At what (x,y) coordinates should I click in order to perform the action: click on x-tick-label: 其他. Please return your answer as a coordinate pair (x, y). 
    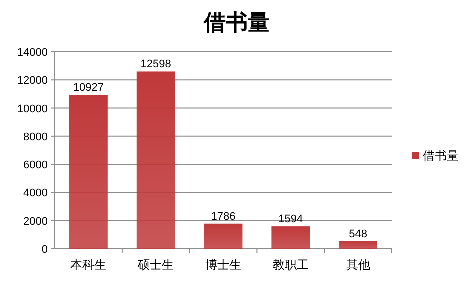
    Looking at the image, I should click on (358, 265).